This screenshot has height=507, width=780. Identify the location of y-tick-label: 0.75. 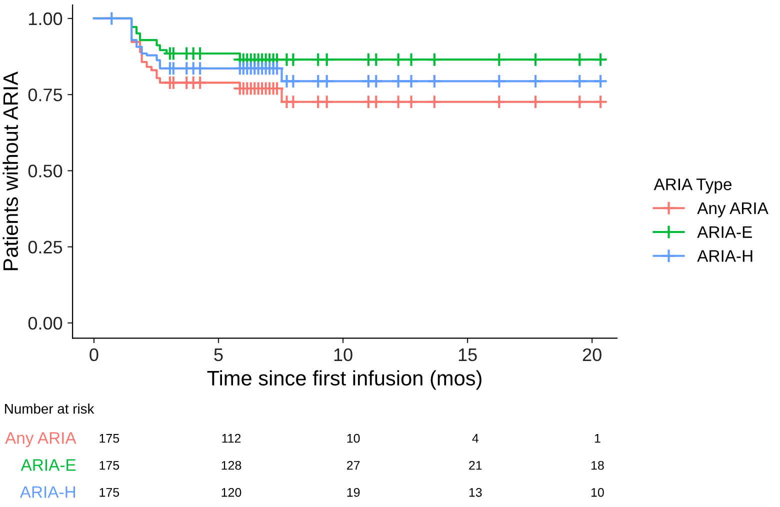
(45, 95).